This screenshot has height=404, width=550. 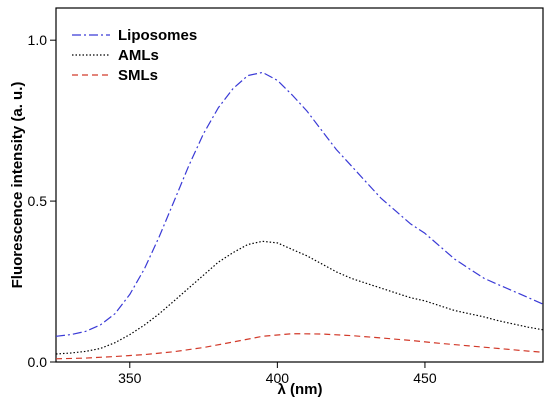 I want to click on legend-label-liposomes: Liposomes, so click(x=157, y=35).